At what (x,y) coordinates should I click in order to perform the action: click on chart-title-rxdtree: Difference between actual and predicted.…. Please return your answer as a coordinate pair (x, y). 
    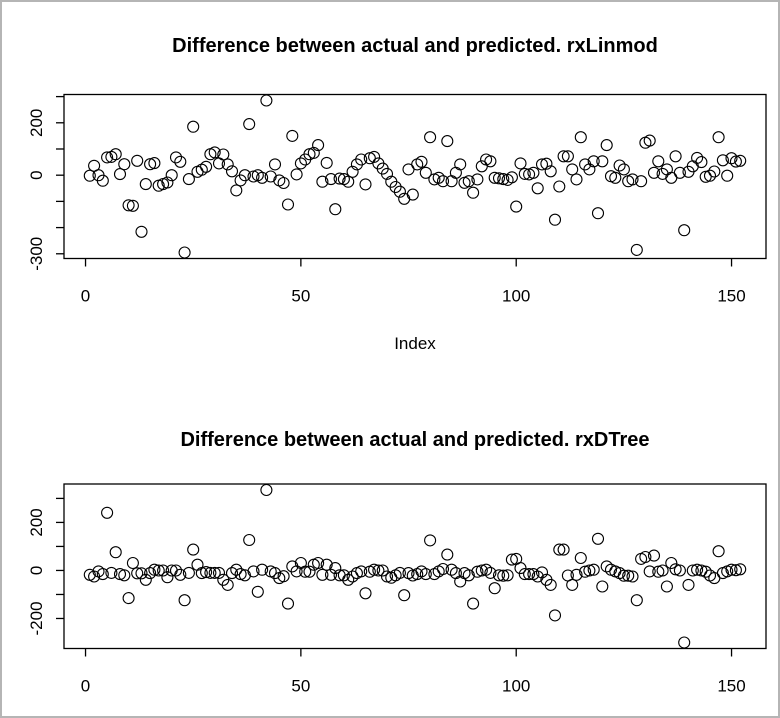
    Looking at the image, I should click on (415, 440).